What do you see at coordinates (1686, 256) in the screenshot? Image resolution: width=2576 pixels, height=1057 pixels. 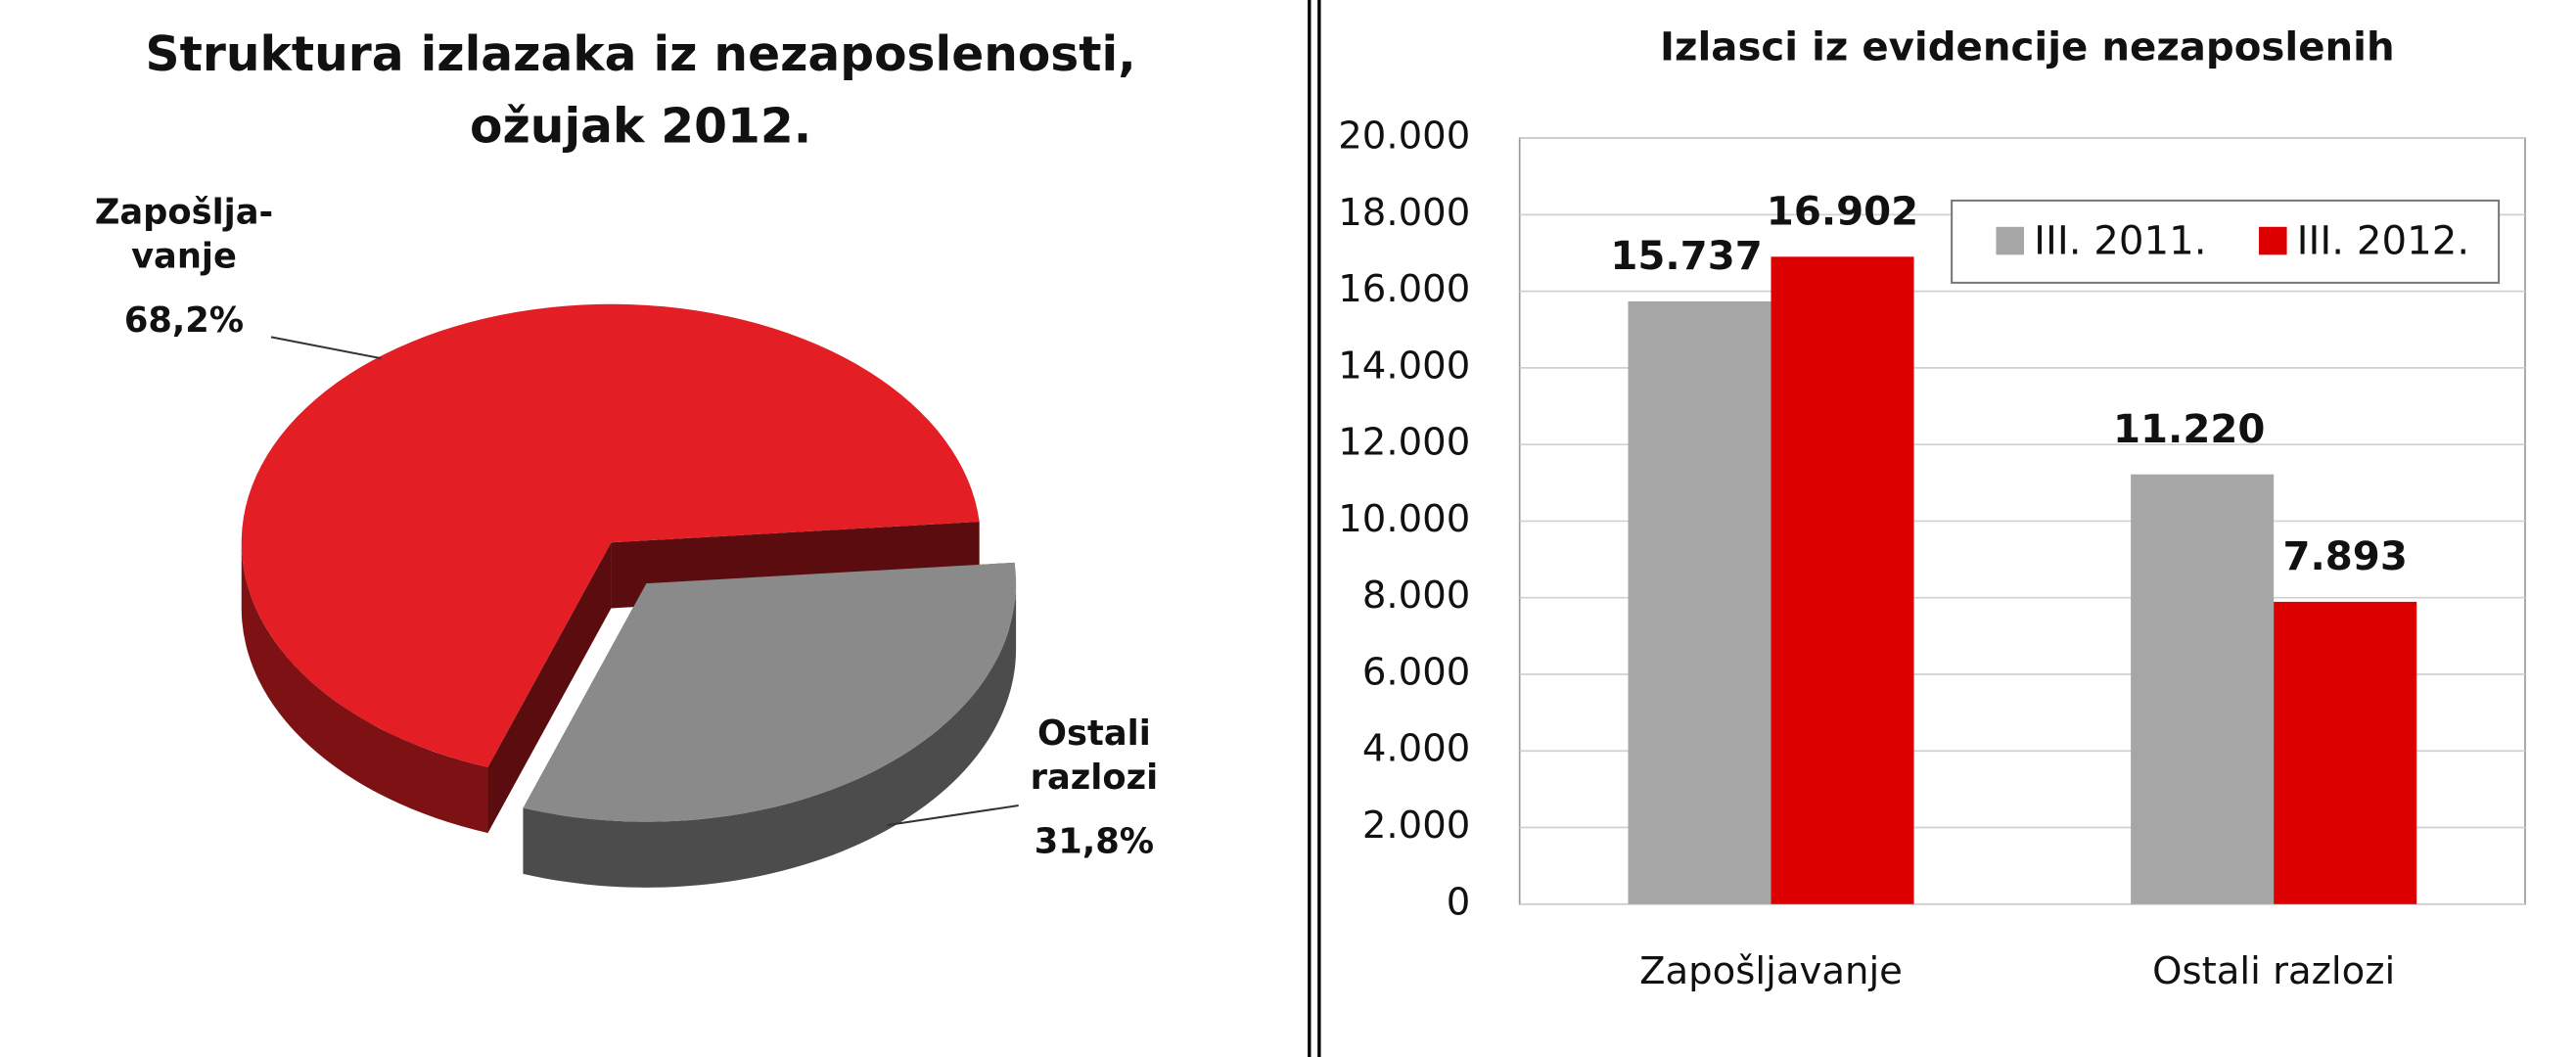 I see `bar-value-label: 15.737` at bounding box center [1686, 256].